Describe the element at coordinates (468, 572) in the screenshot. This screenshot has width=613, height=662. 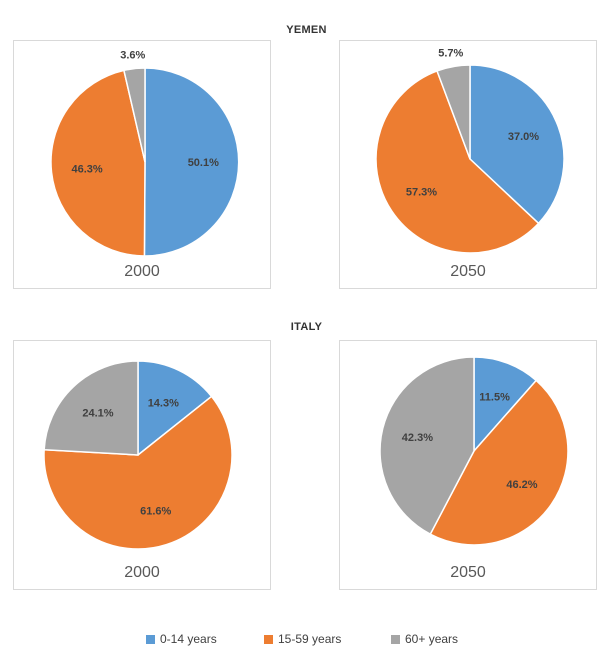
I see `chart-title-italy-2050: 2050` at that location.